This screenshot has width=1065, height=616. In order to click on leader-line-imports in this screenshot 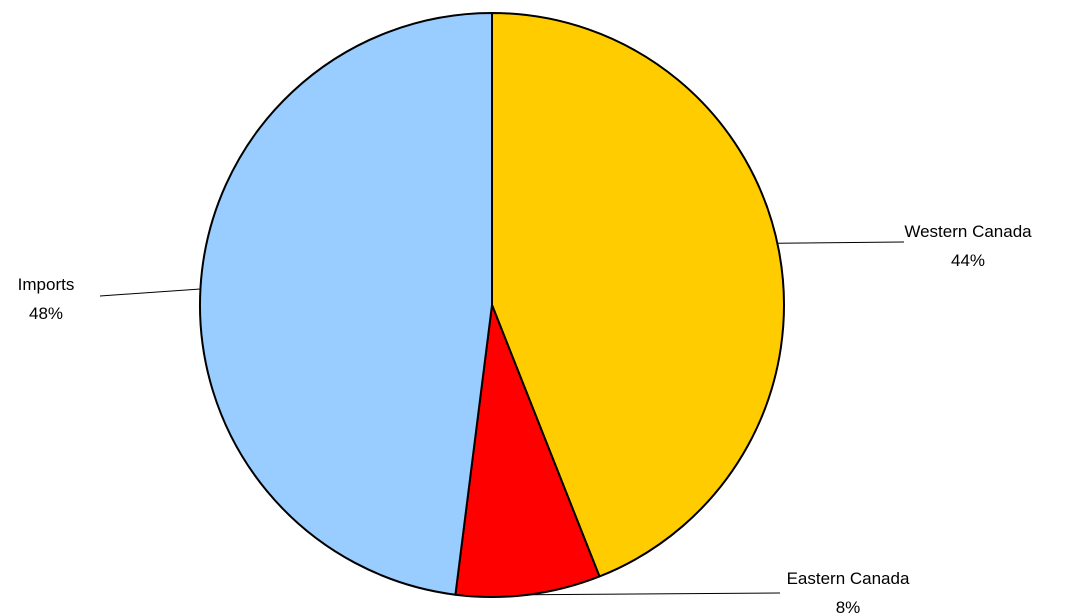, I will do `click(150, 292)`.